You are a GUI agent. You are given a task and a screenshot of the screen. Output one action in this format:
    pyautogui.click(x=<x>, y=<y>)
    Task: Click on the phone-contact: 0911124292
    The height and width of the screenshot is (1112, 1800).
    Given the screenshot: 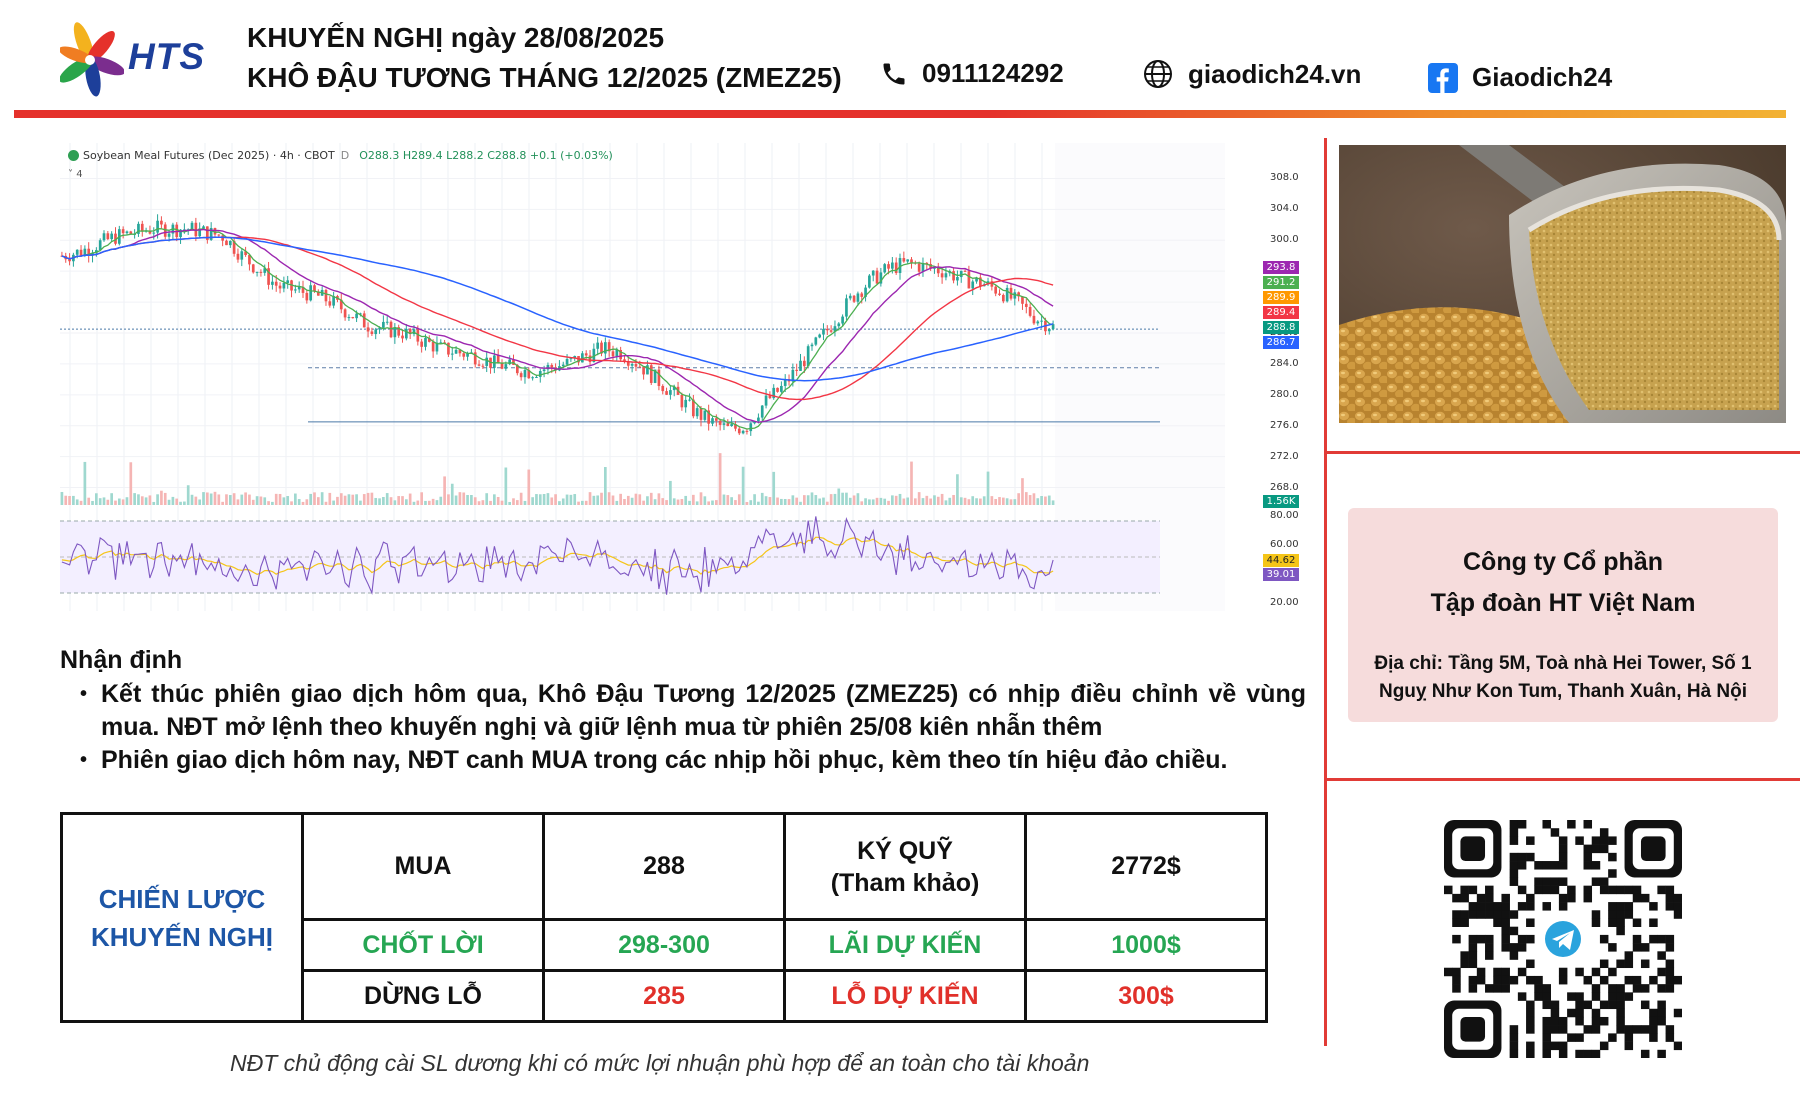 What is the action you would take?
    pyautogui.click(x=972, y=73)
    